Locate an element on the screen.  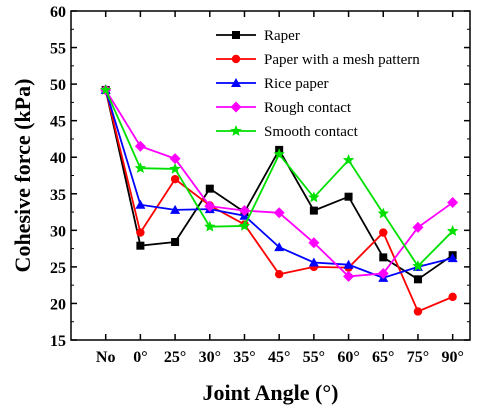
y-tick-label: 40 is located at coordinates (58, 158).